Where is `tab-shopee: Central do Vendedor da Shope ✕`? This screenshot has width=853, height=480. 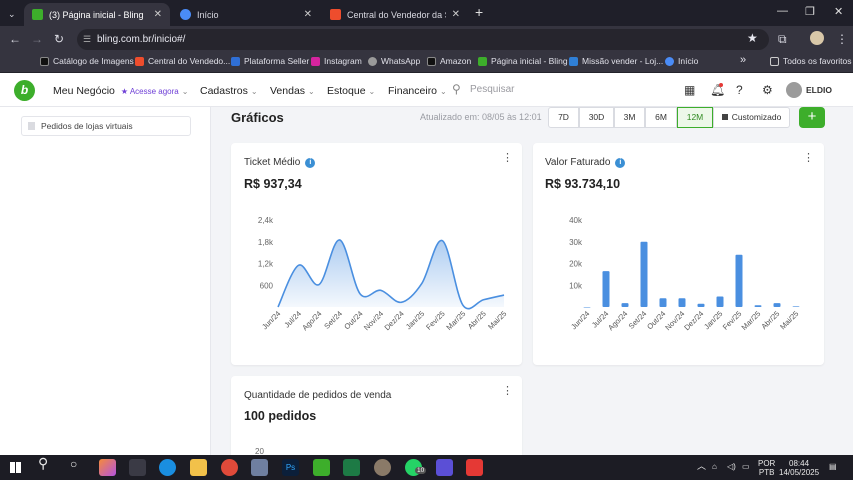
tab-shopee: Central do Vendedor da Shope ✕ is located at coordinates (395, 14).